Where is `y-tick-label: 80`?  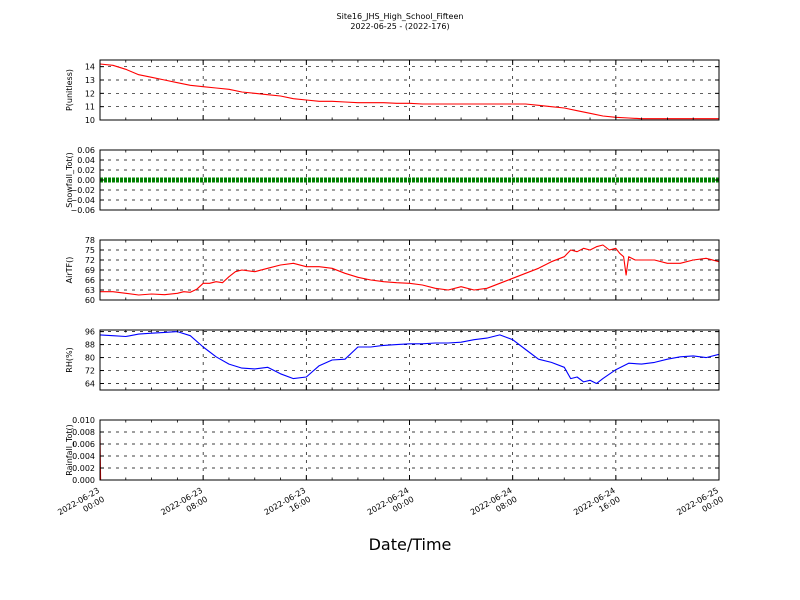
y-tick-label: 80 is located at coordinates (90, 358).